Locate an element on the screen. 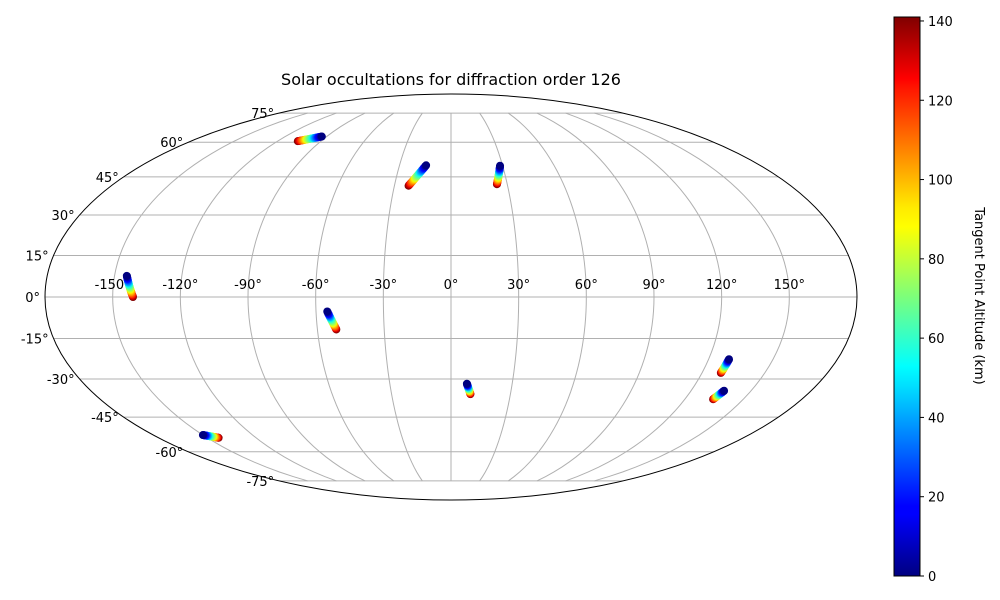  latitude-tick-label: -75° is located at coordinates (260, 482).